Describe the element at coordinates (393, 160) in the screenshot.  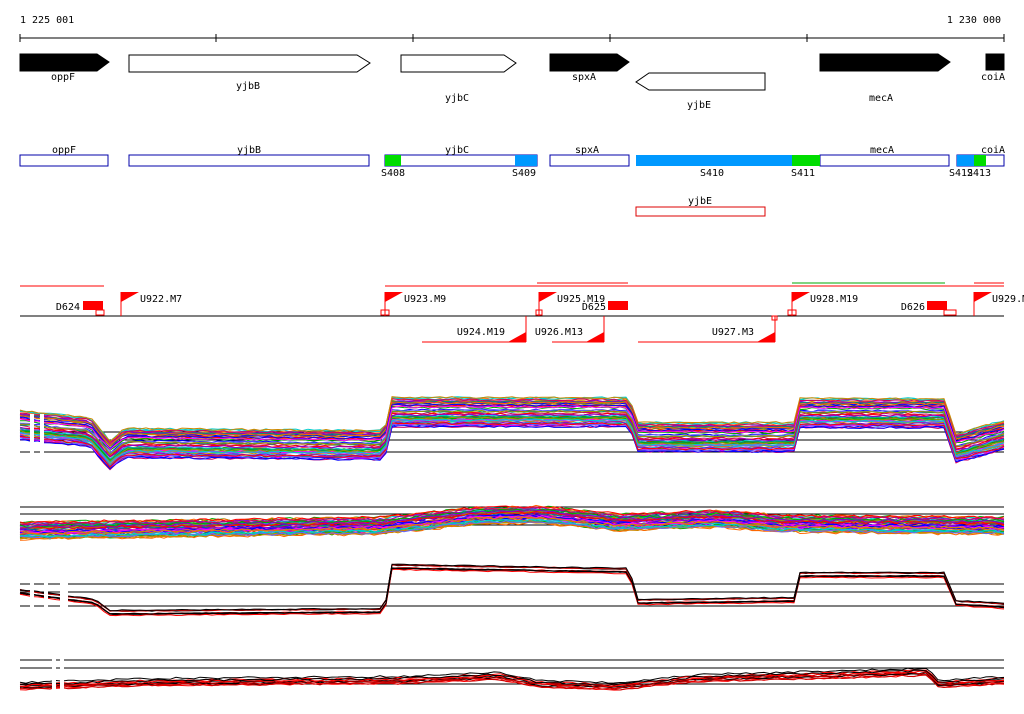
I see `segment-S408` at that location.